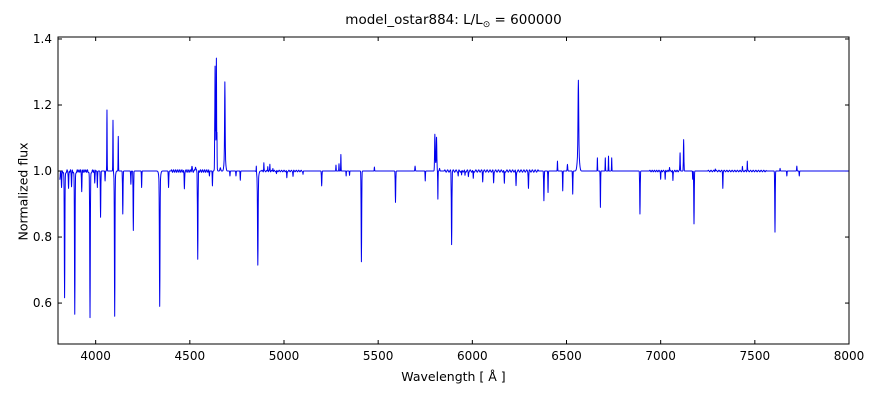 The image size is (880, 400). Describe the element at coordinates (566, 356) in the screenshot. I see `x-tick-label: 6500` at that location.